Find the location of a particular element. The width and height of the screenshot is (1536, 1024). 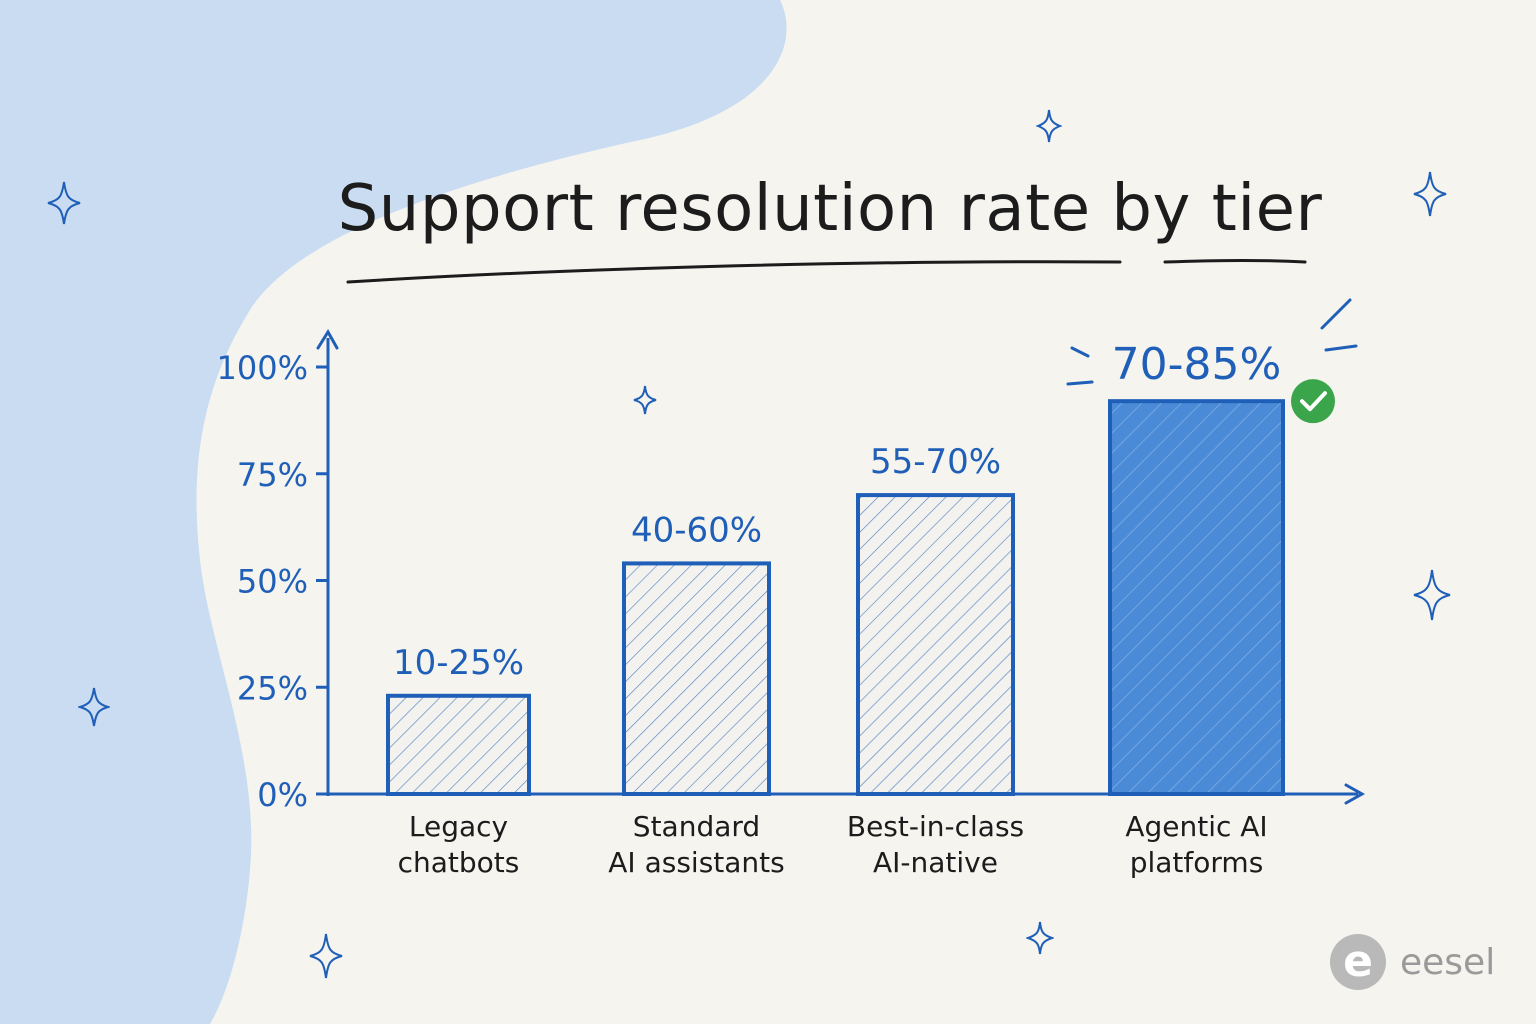

y-axis-arrow is located at coordinates (327, 339).